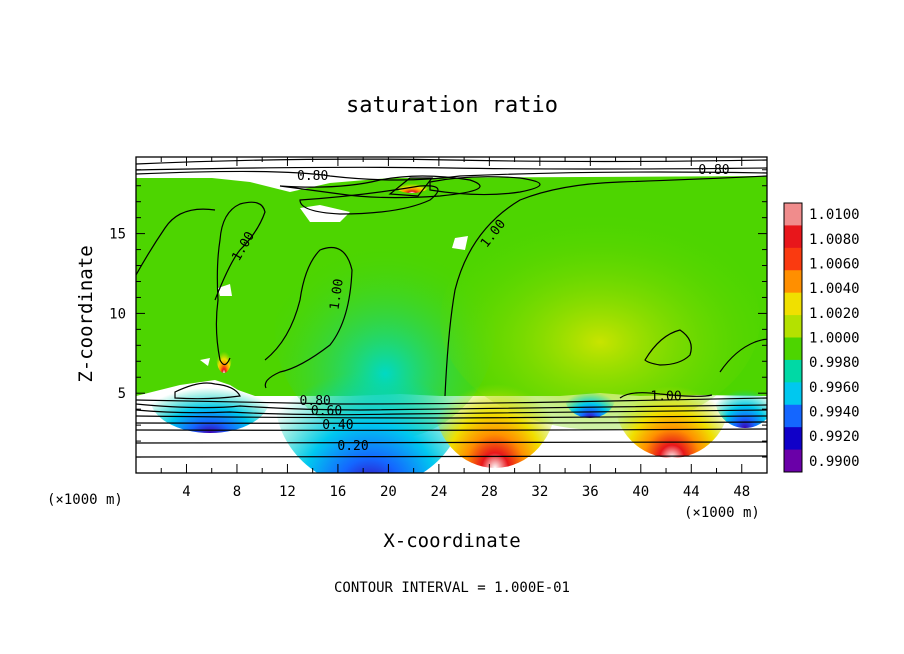 This screenshot has width=904, height=654. Describe the element at coordinates (337, 492) in the screenshot. I see `x-tick-label: 16` at that location.